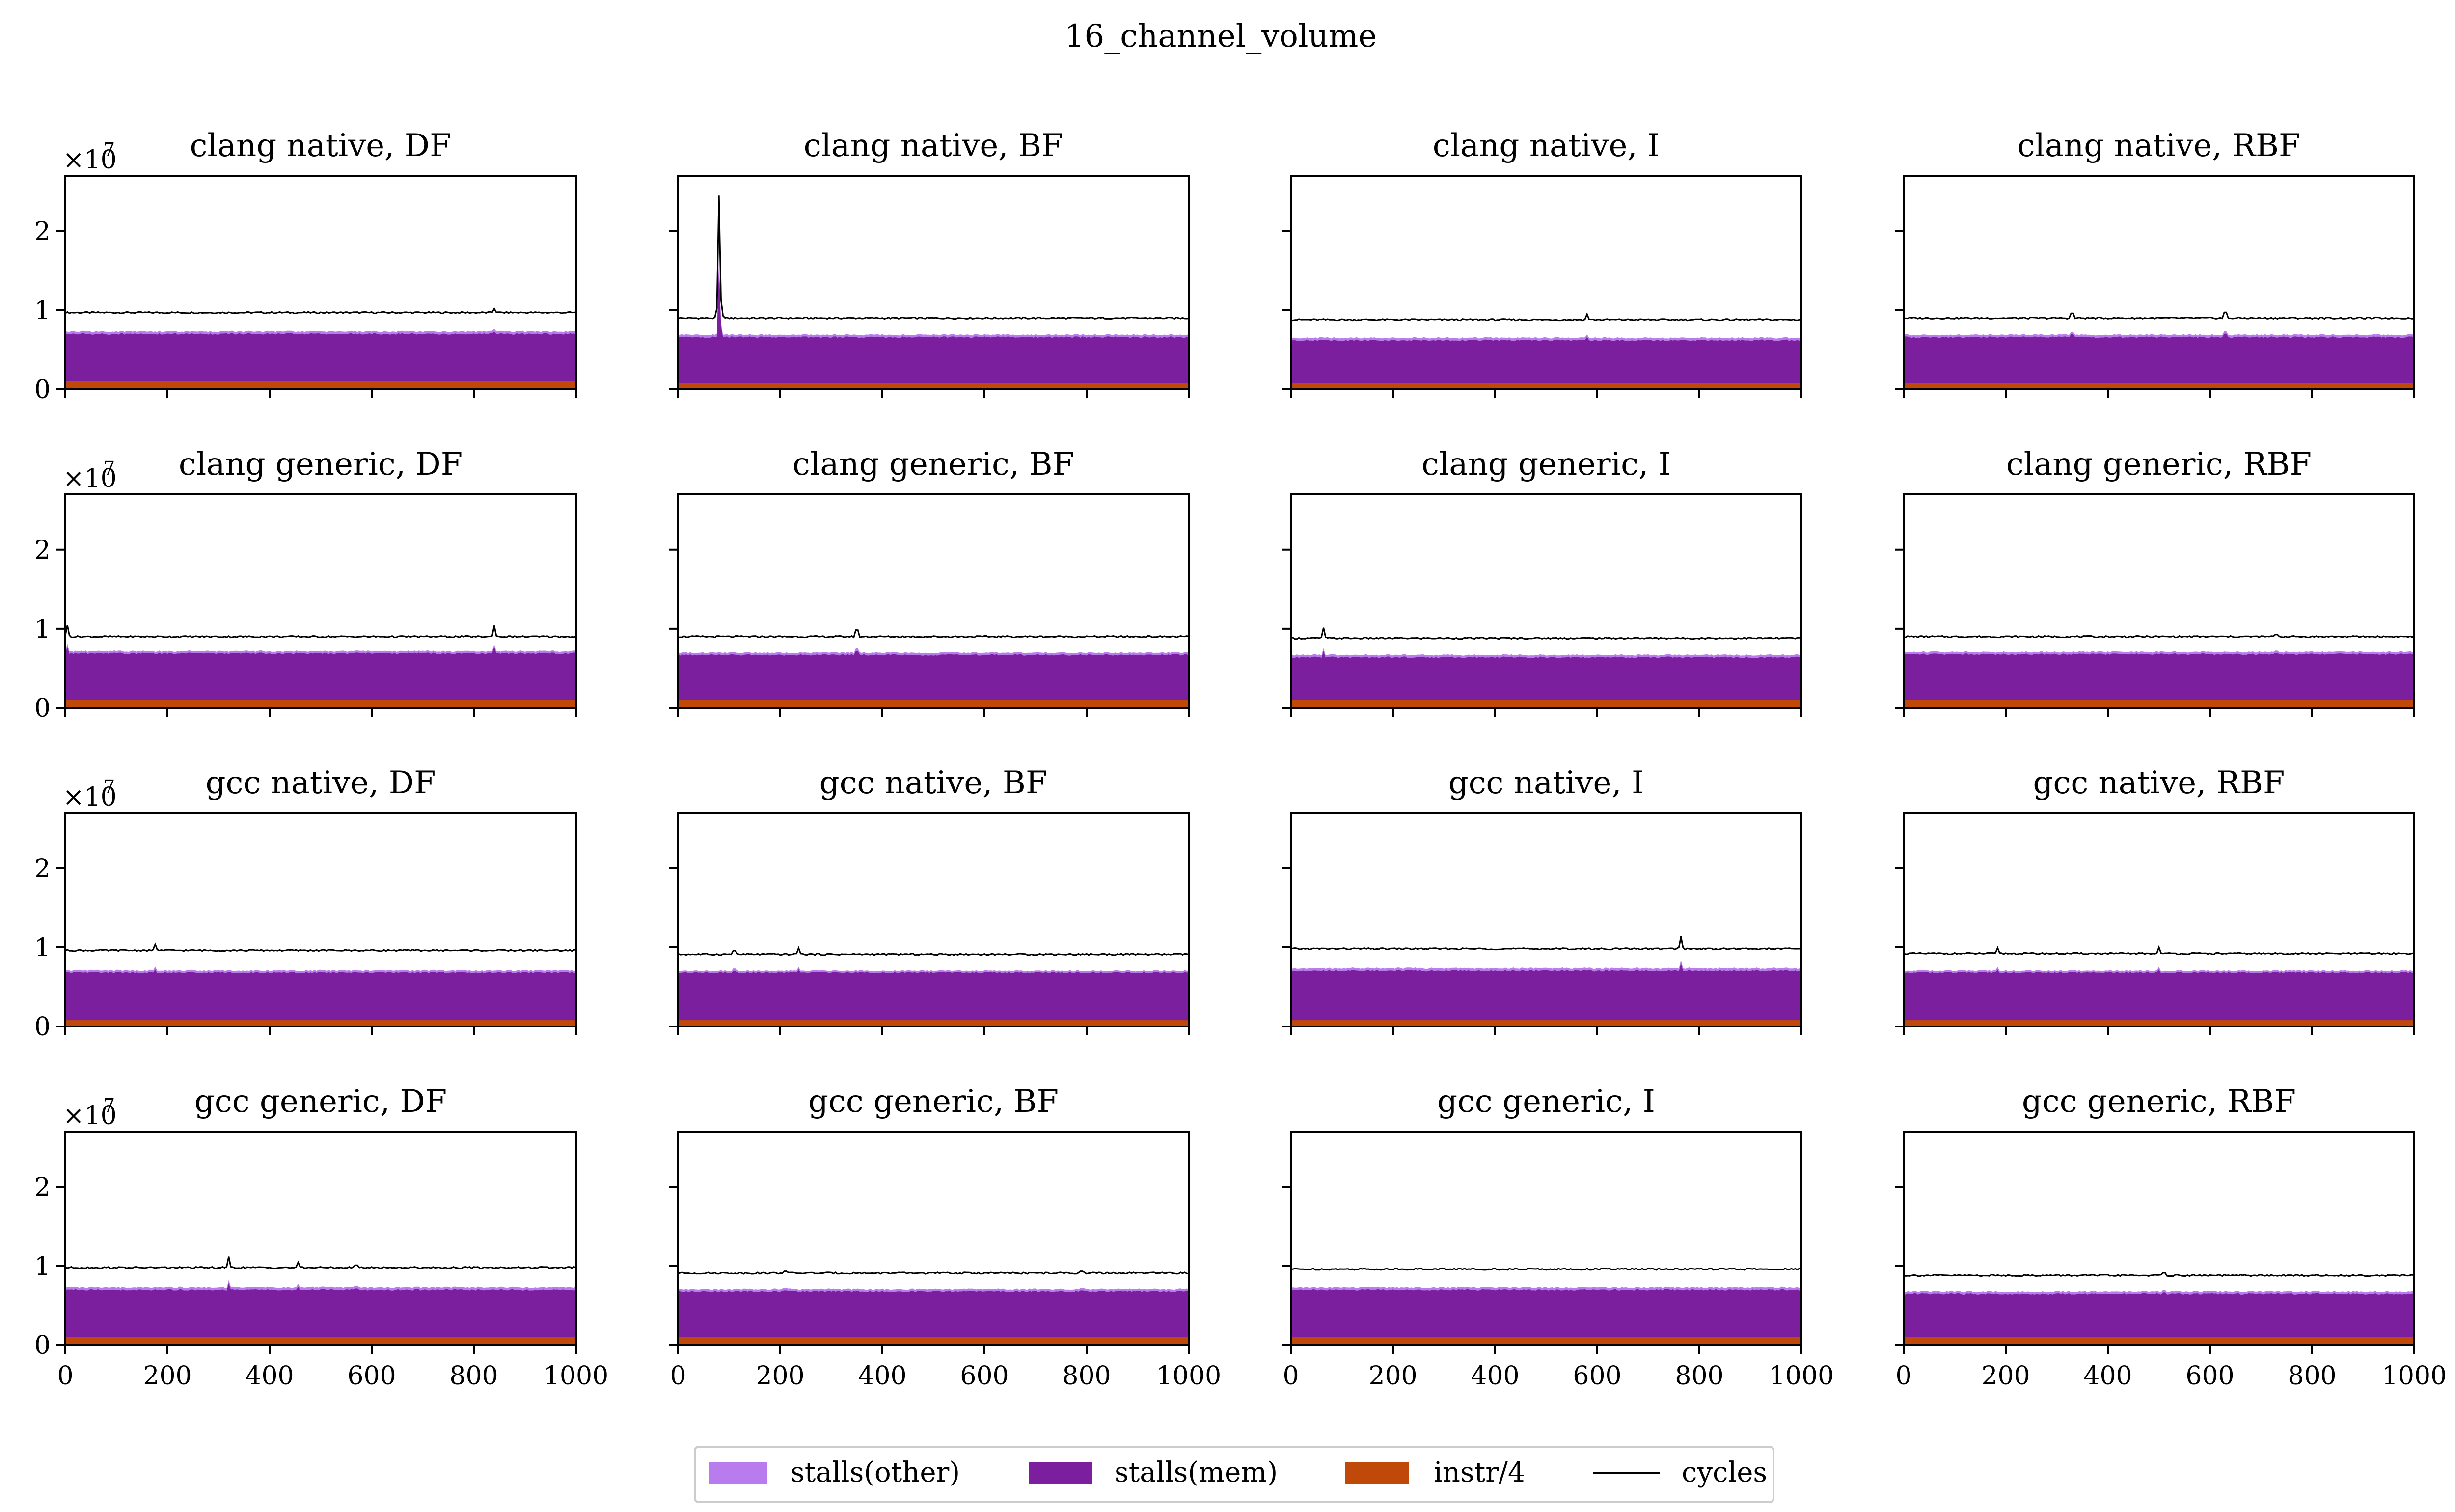  Describe the element at coordinates (934, 146) in the screenshot. I see `panel-title: clang native, BF` at that location.